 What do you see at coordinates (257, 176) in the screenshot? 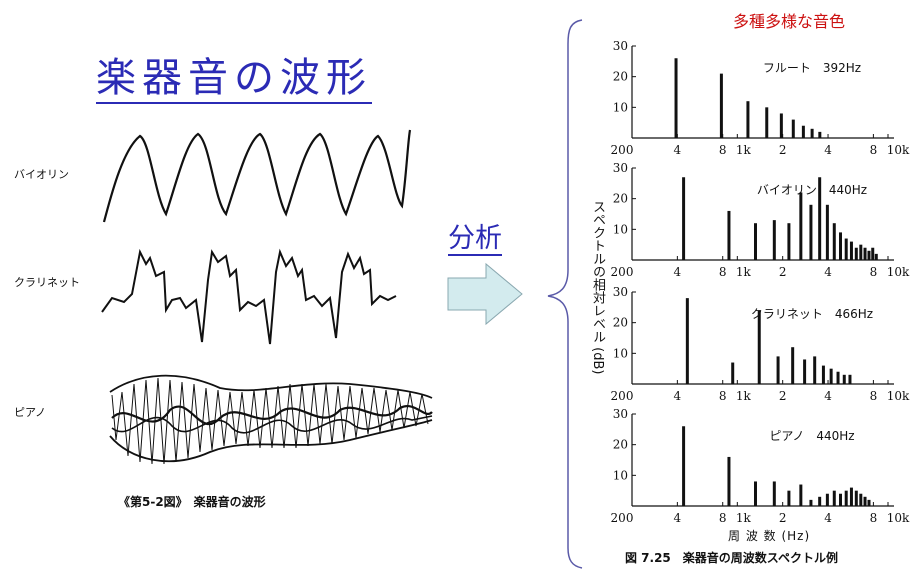
I see `violin-waveform` at bounding box center [257, 176].